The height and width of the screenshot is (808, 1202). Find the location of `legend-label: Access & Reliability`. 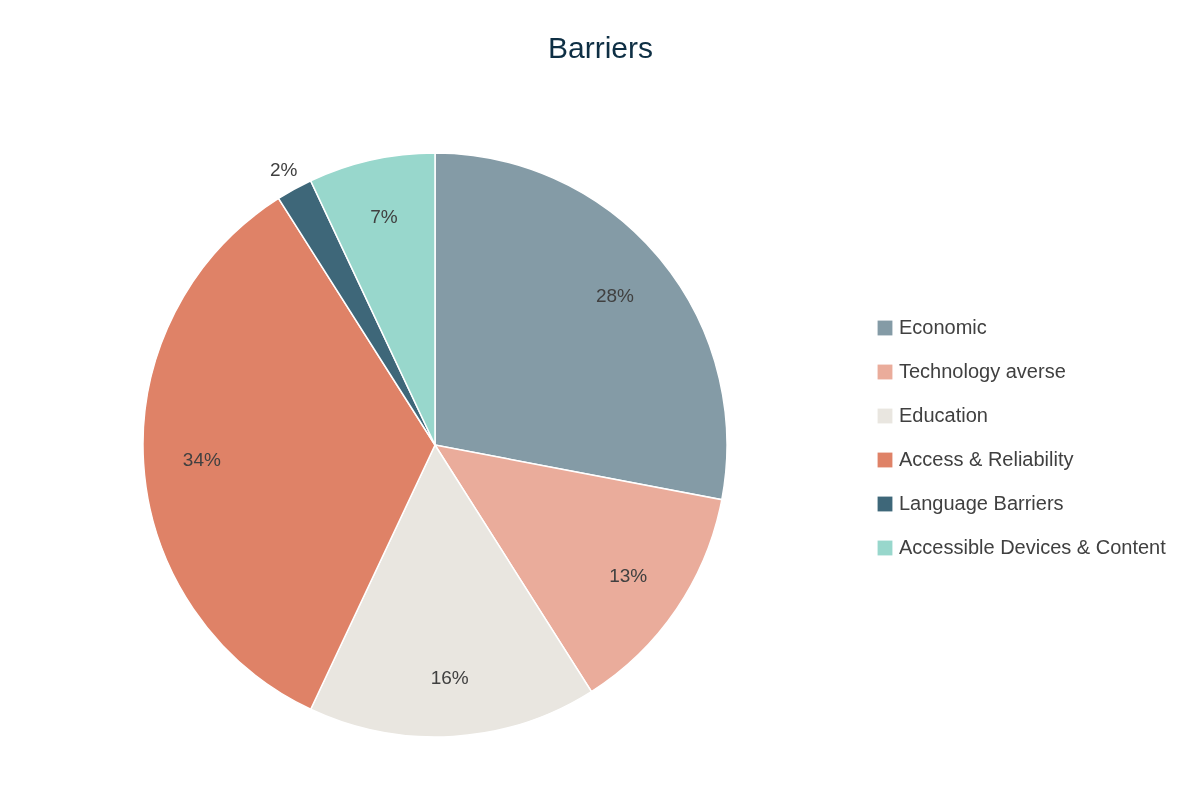

legend-label: Access & Reliability is located at coordinates (986, 459).